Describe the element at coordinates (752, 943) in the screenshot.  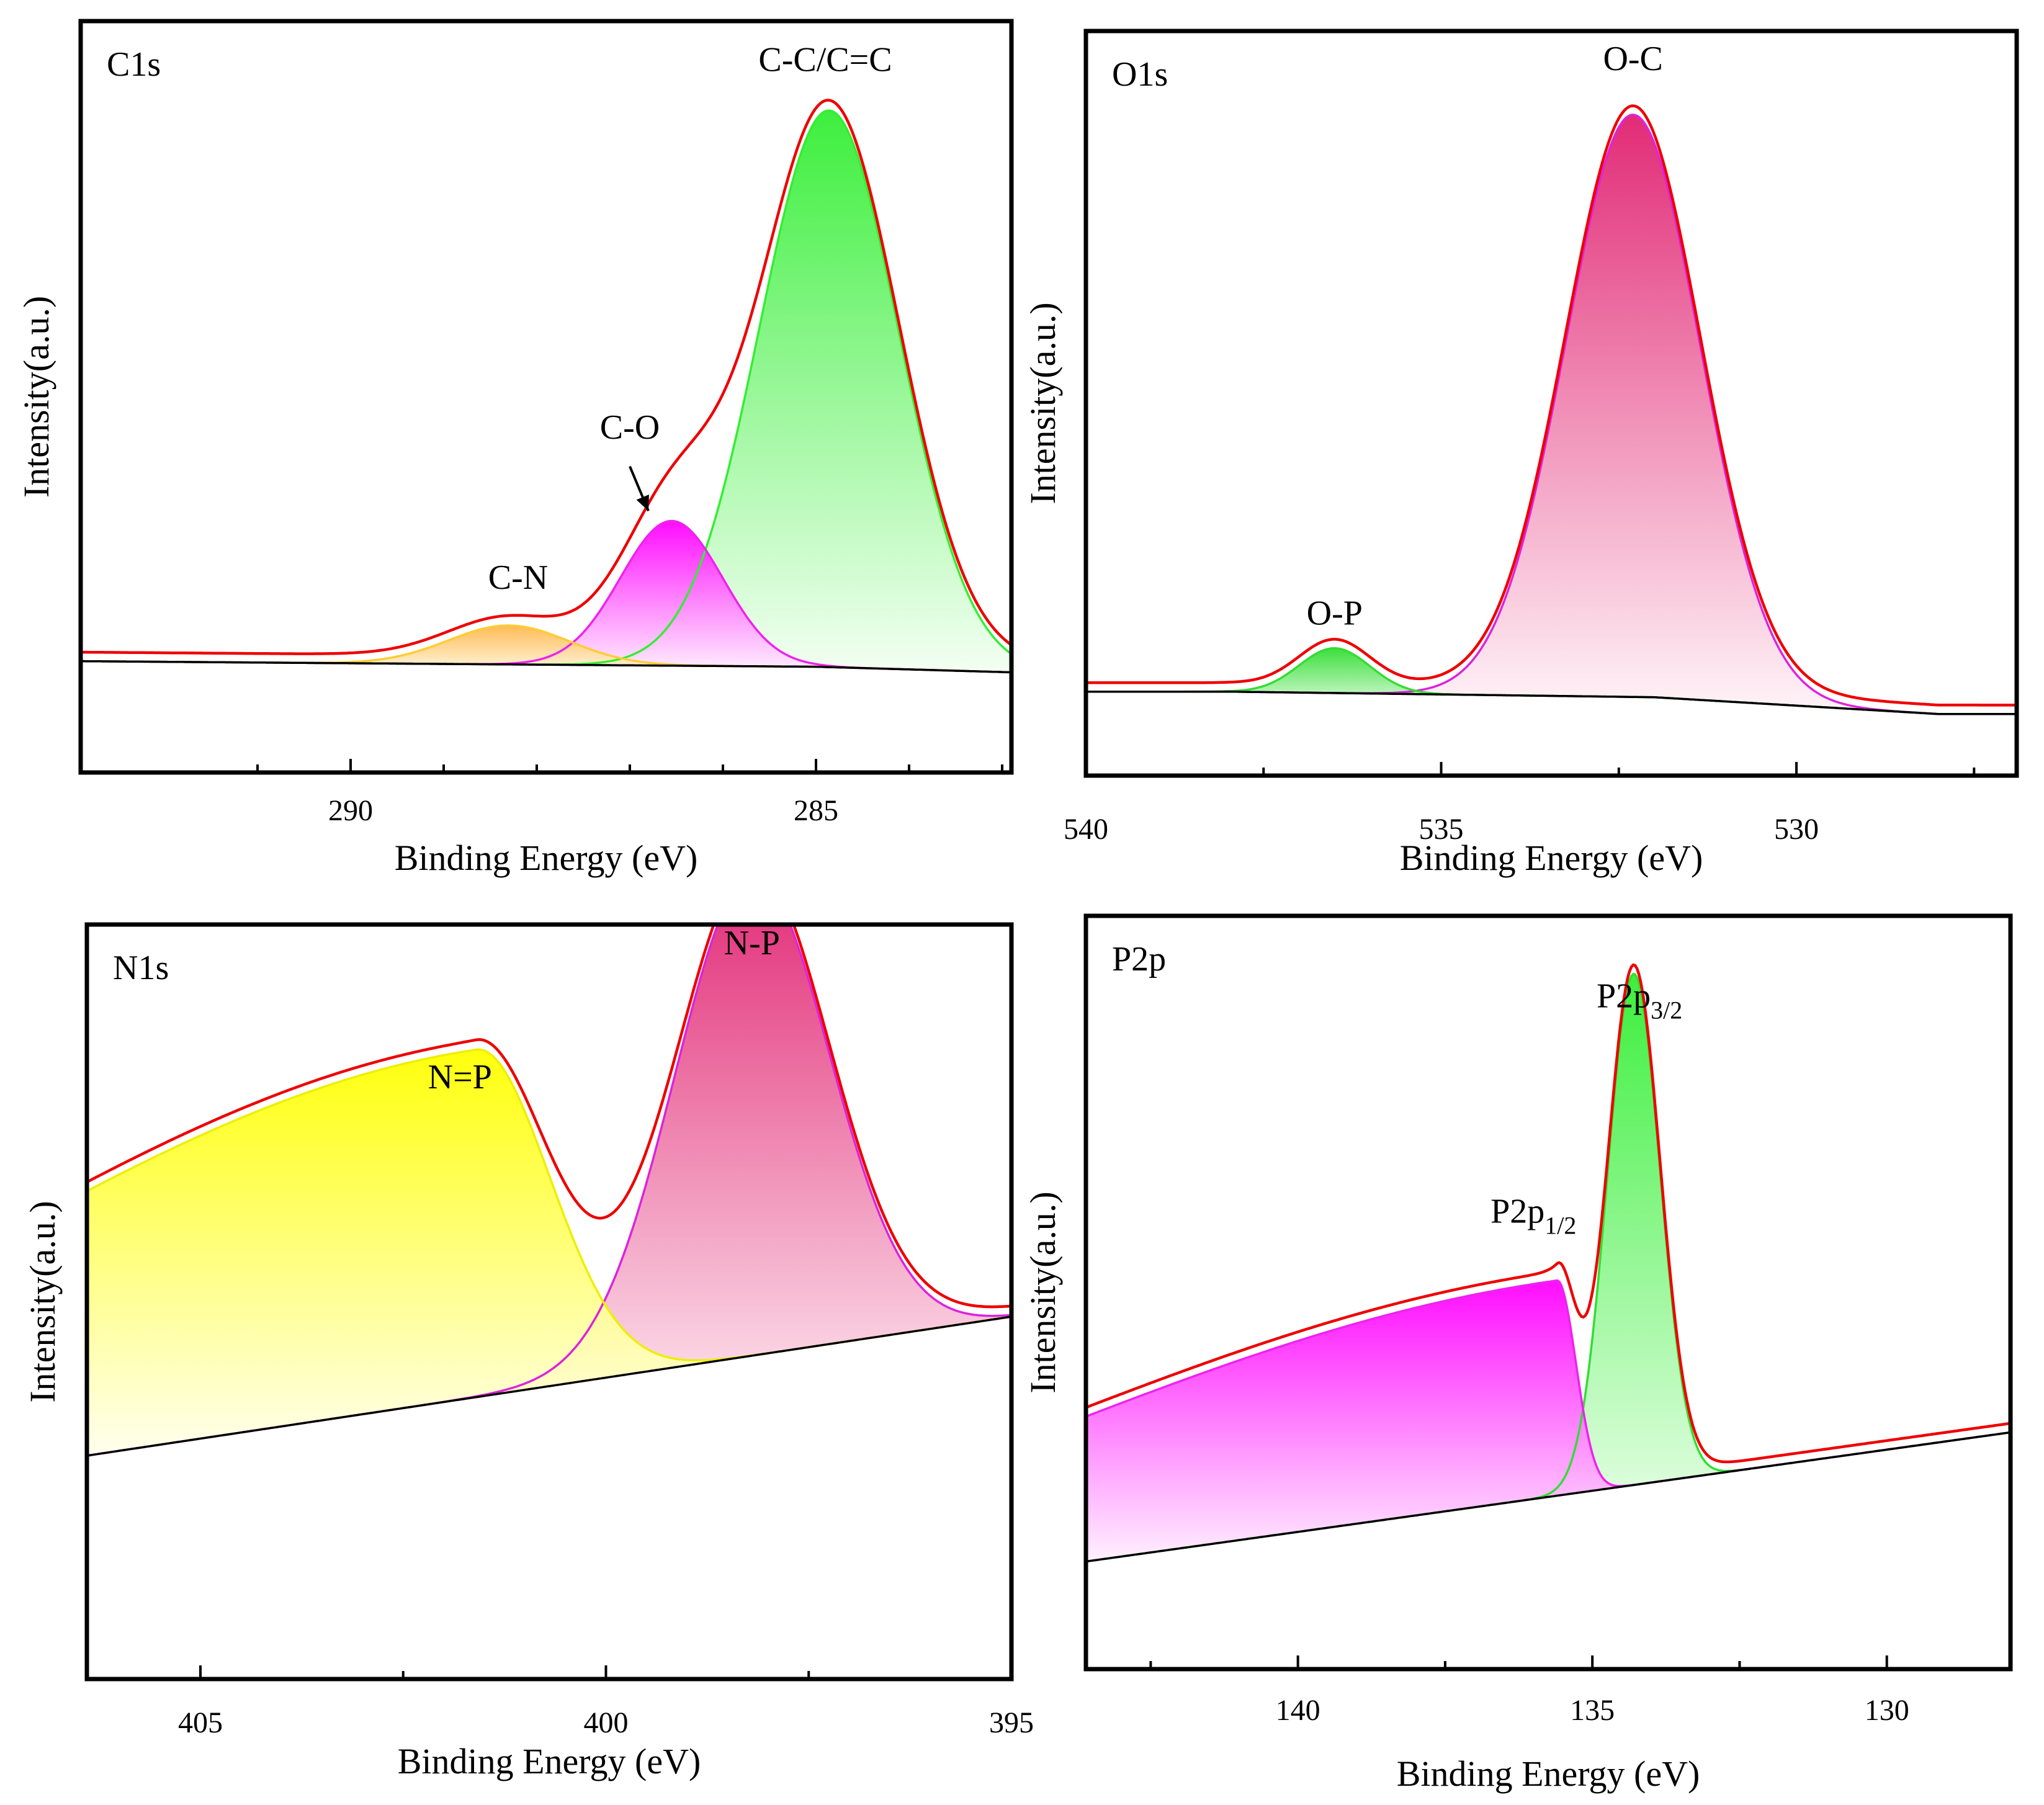
I see `peak-label-n-p: N-P` at that location.